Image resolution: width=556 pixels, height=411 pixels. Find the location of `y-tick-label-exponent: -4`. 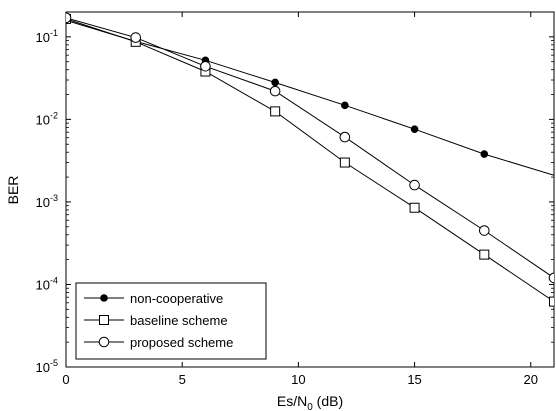

y-tick-label-exponent: -4 is located at coordinates (54, 280).